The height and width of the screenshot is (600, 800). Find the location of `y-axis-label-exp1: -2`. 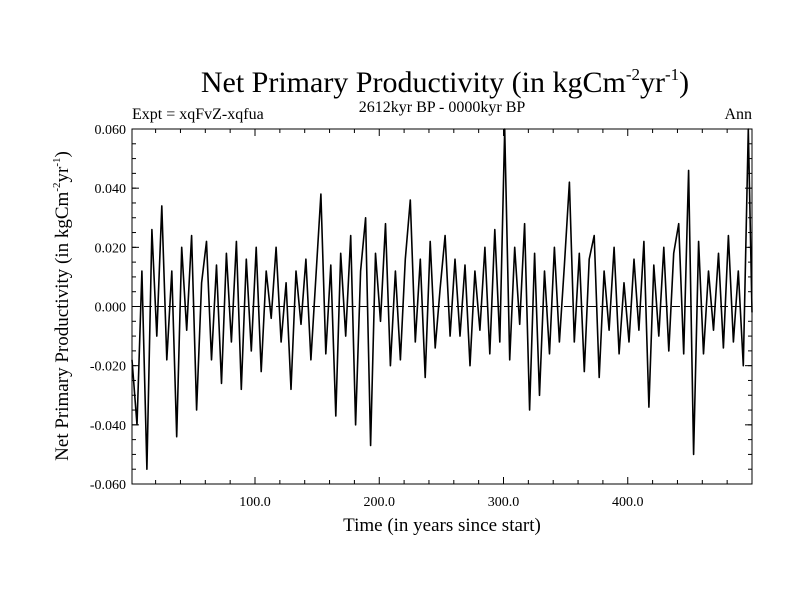

y-axis-label-exp1: -2 is located at coordinates (57, 187).